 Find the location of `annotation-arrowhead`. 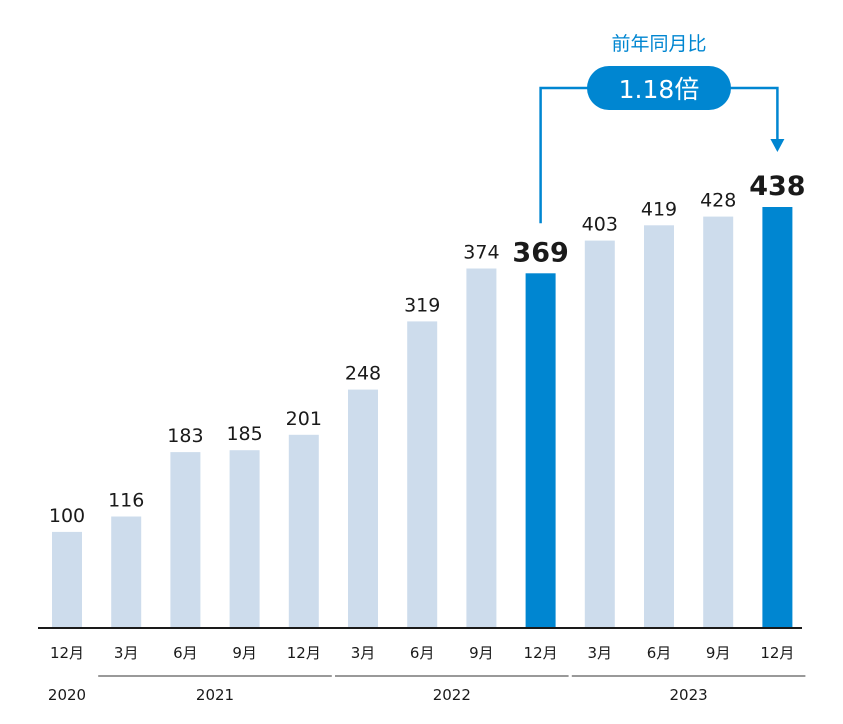

annotation-arrowhead is located at coordinates (777, 145).